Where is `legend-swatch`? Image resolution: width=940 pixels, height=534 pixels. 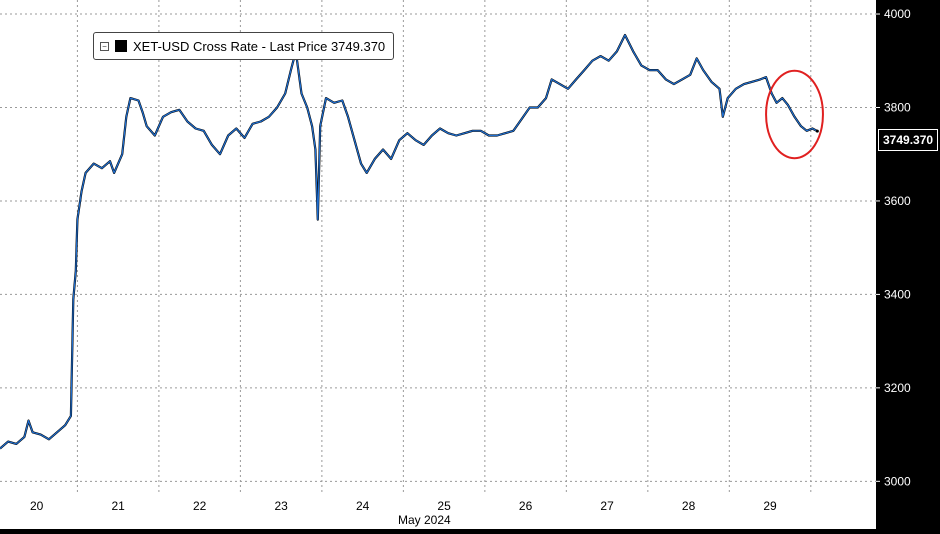
legend-swatch is located at coordinates (121, 46).